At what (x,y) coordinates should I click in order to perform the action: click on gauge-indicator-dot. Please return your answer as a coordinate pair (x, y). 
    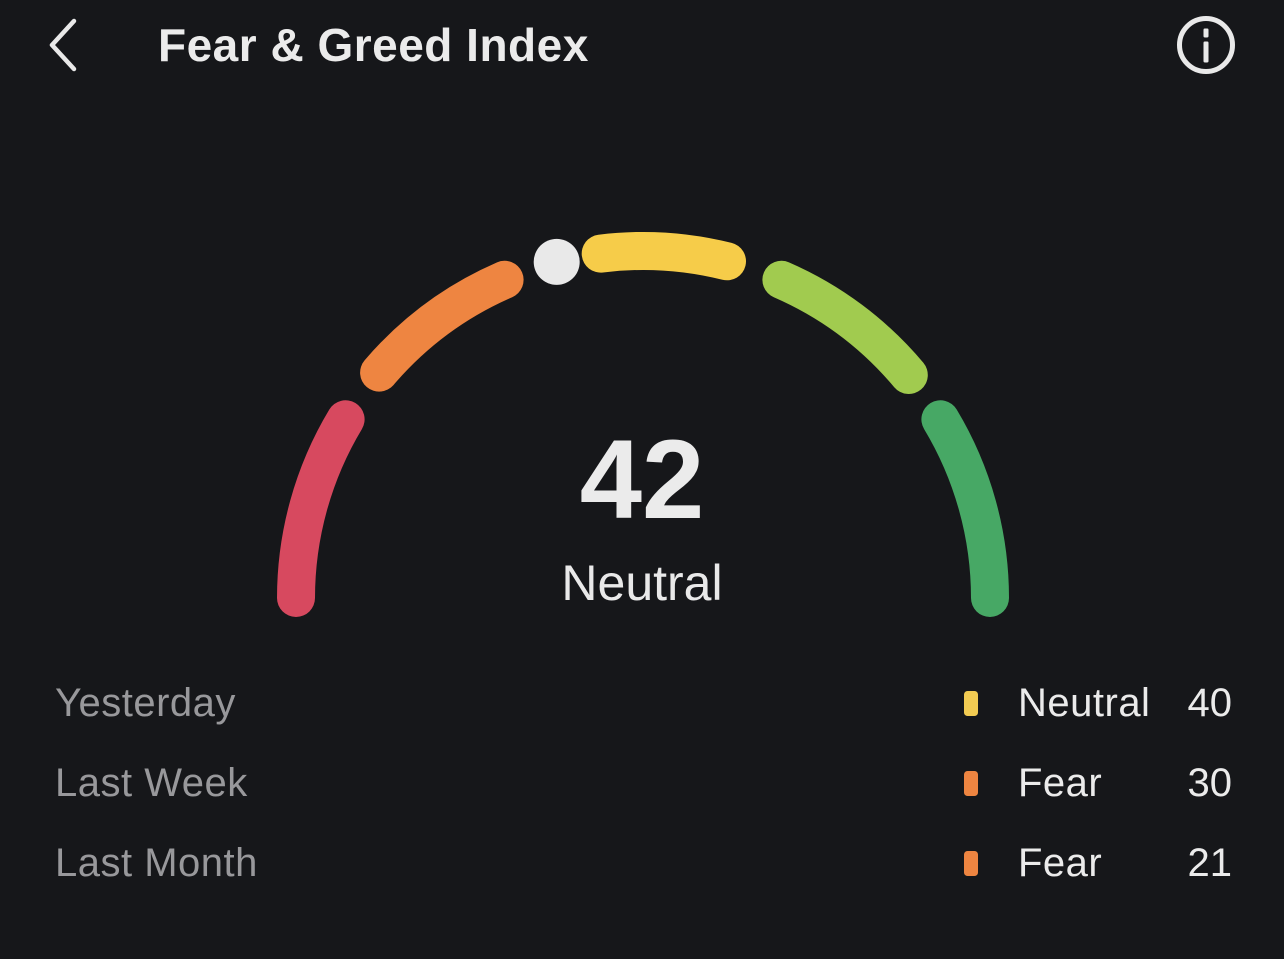
    Looking at the image, I should click on (556, 261).